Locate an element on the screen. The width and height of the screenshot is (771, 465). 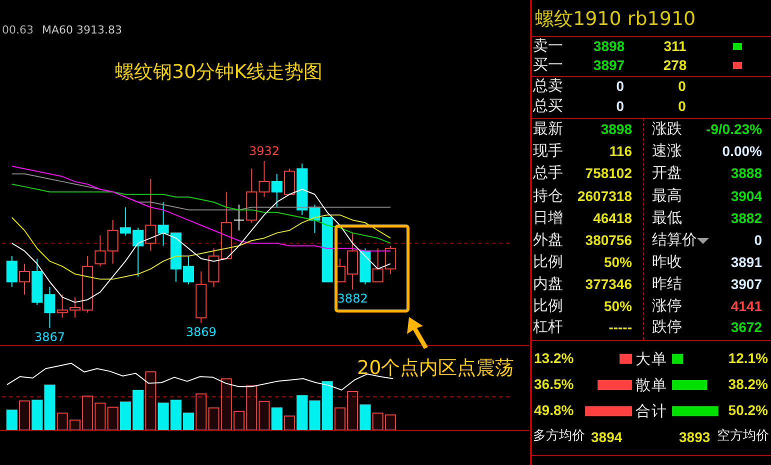
text: 买一 is located at coordinates (548, 64).